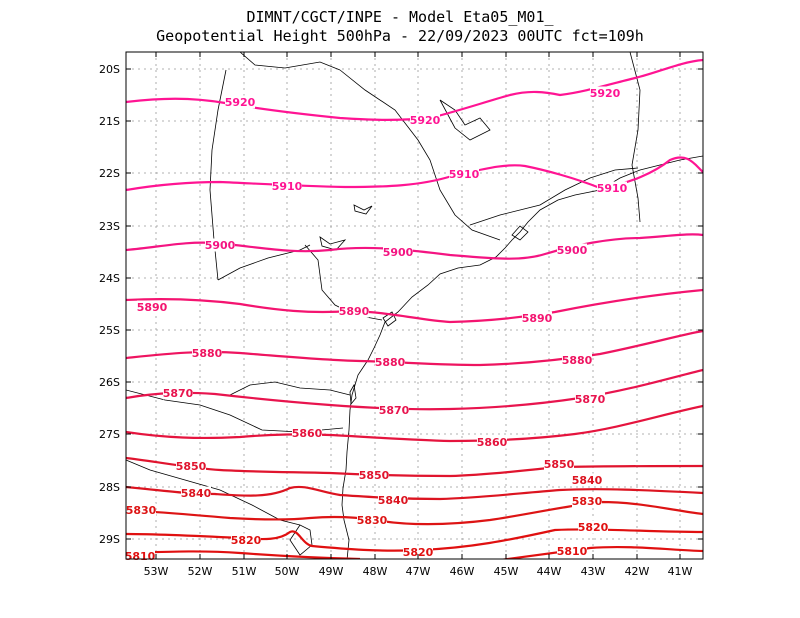  Describe the element at coordinates (414, 423) in the screenshot. I see `contour-5860-line` at that location.